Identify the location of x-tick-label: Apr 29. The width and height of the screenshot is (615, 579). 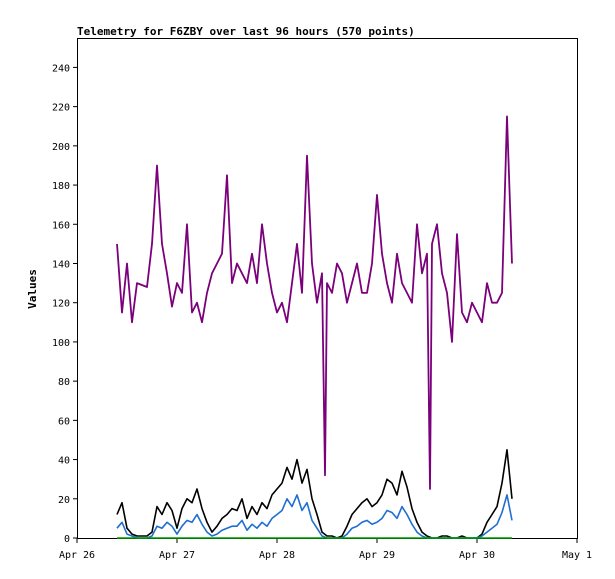
(377, 555).